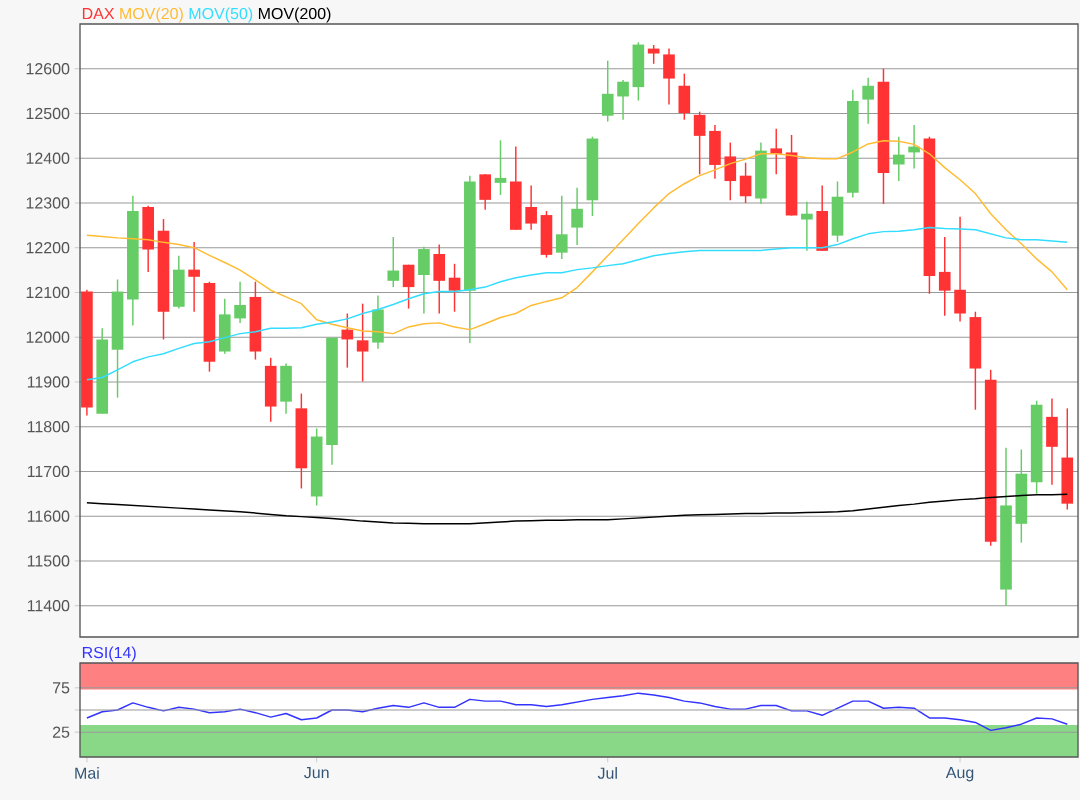 This screenshot has width=1080, height=800. What do you see at coordinates (151, 15) in the screenshot?
I see `text: MOV(20)` at bounding box center [151, 15].